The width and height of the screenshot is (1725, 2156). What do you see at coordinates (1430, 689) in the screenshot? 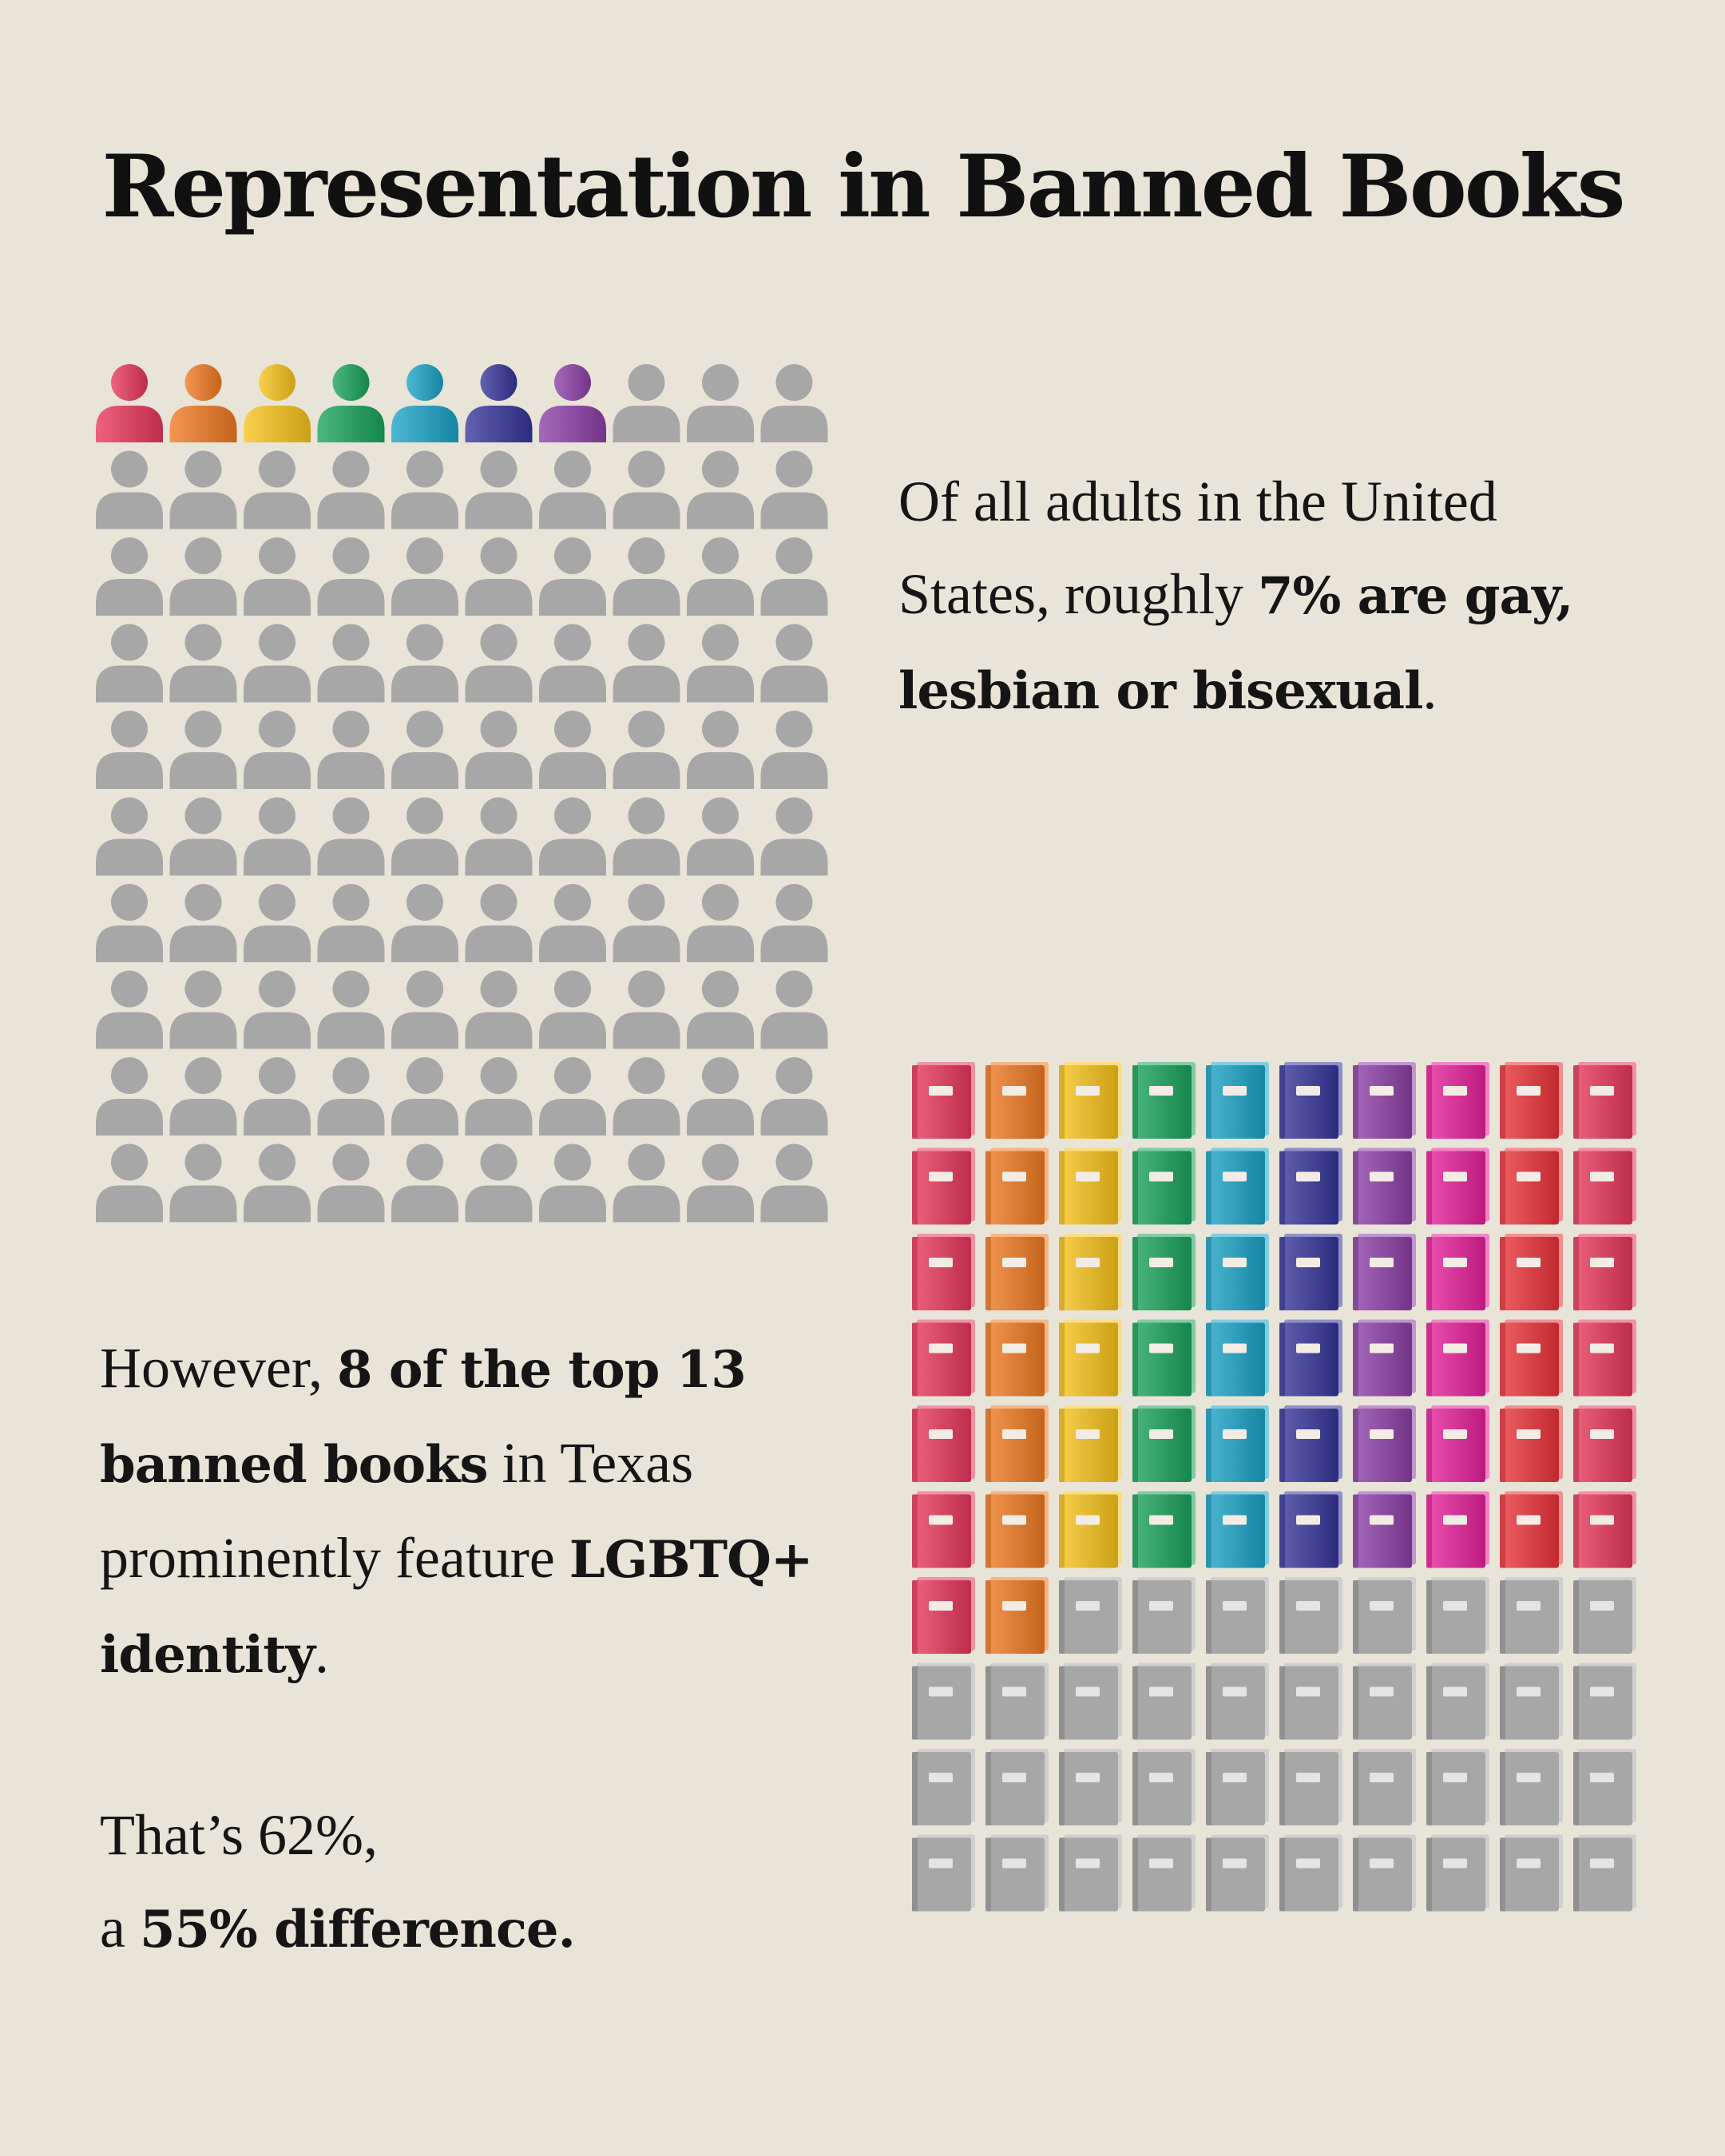
I see `adults-text-part2: .` at bounding box center [1430, 689].